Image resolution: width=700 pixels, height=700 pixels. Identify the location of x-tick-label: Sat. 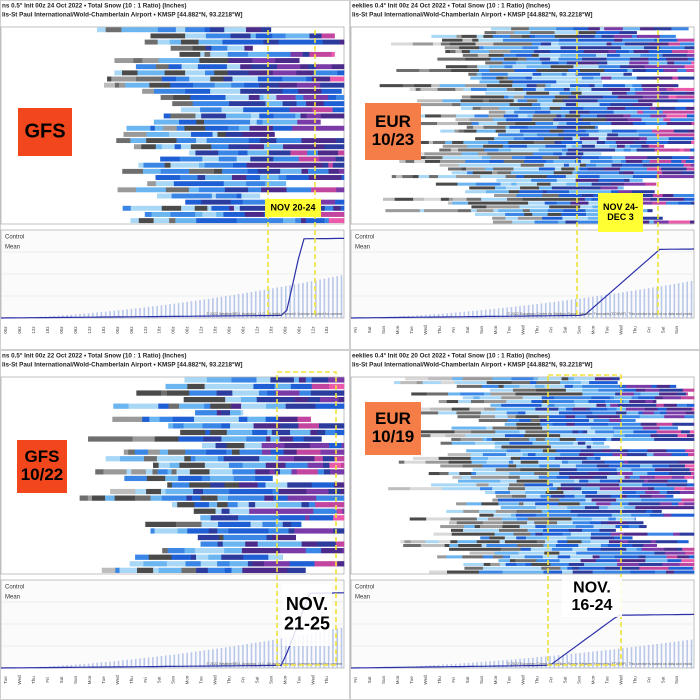
(256, 680).